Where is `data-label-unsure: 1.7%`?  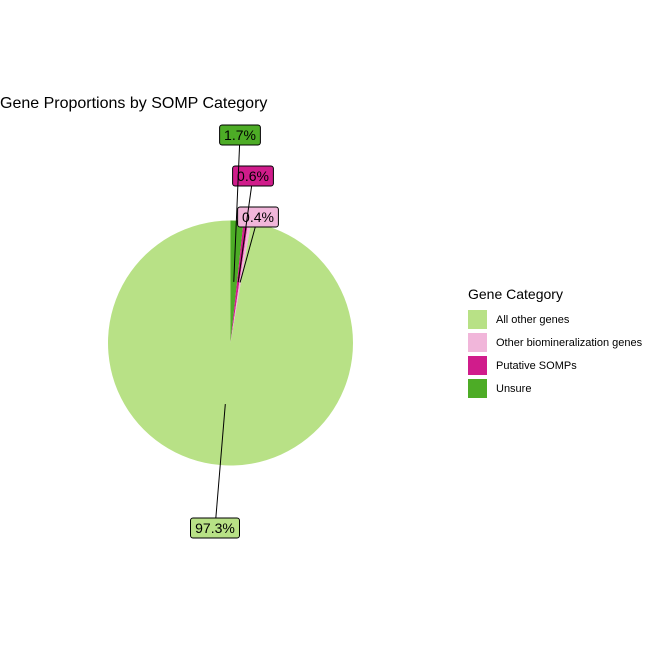
data-label-unsure: 1.7% is located at coordinates (240, 135).